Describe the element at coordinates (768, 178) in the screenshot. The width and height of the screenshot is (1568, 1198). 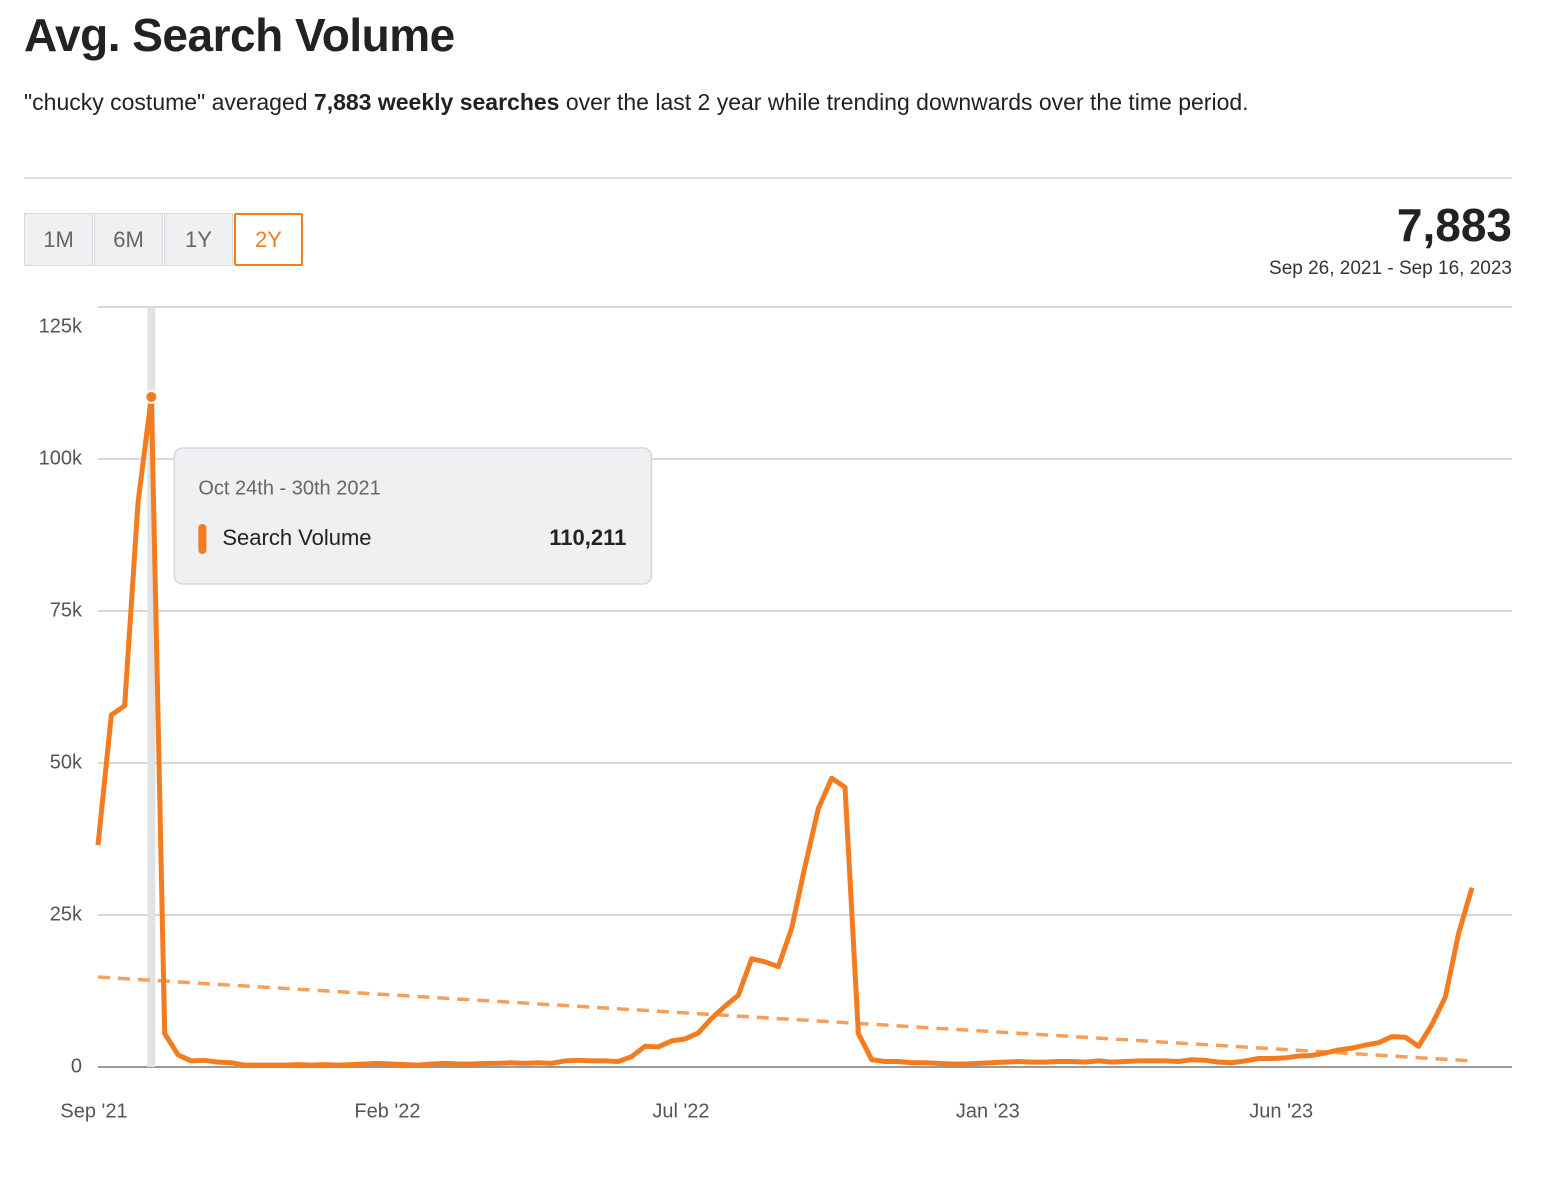
I see `separator` at that location.